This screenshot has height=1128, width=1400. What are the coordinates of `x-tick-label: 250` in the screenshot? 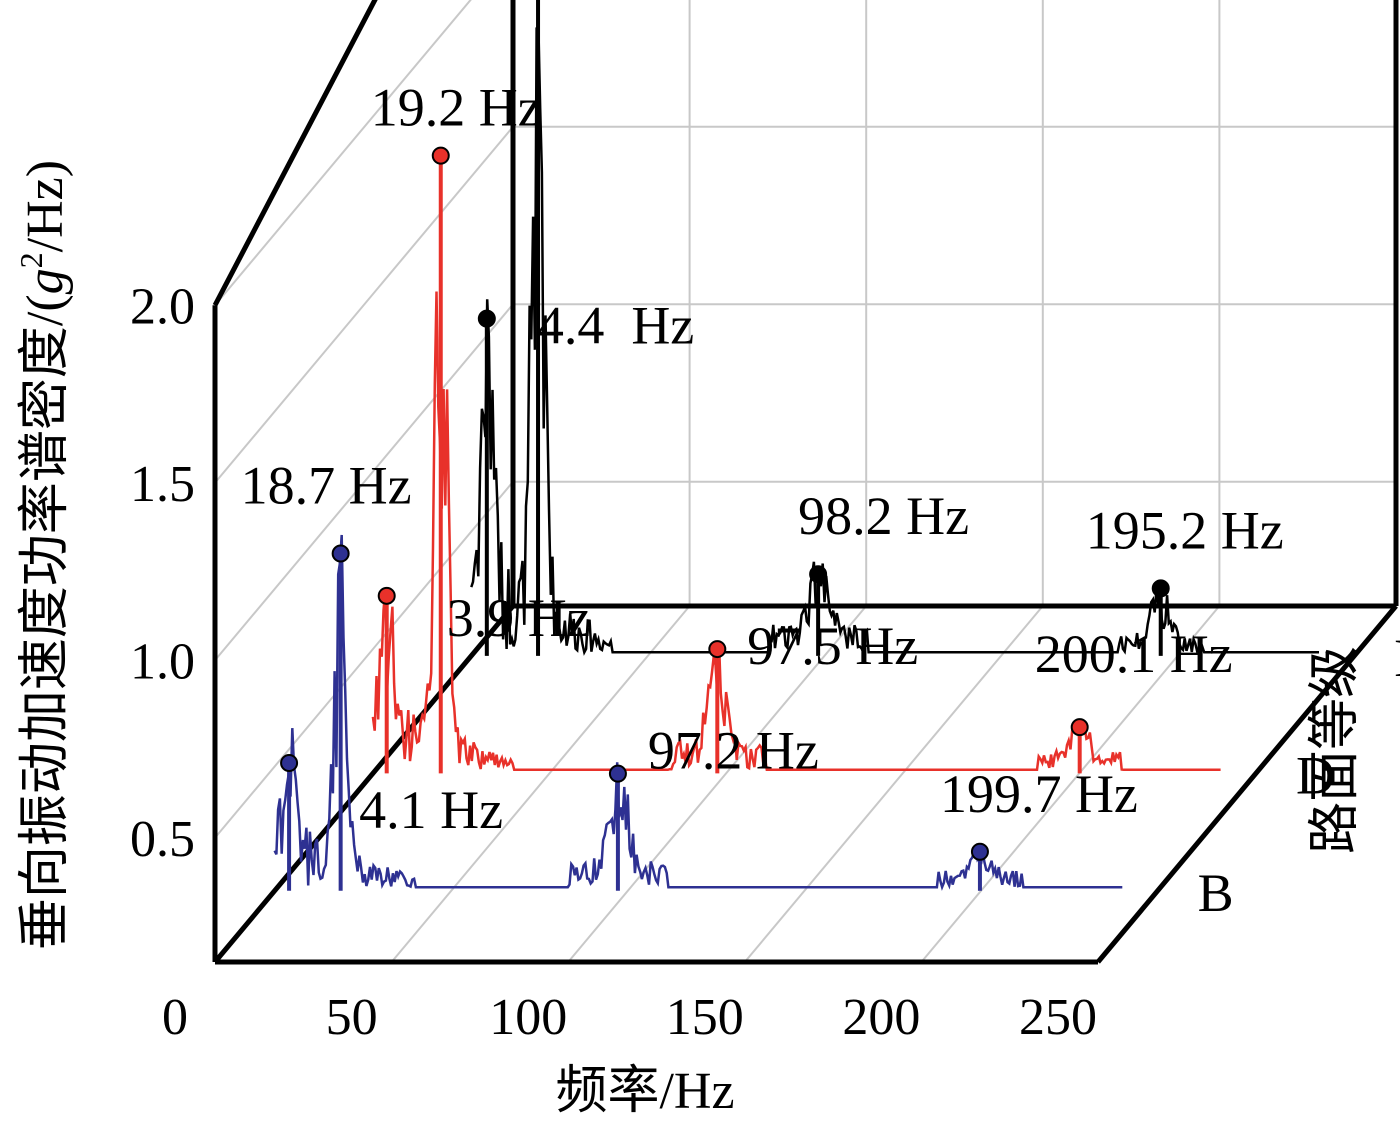 It's located at (1058, 1017).